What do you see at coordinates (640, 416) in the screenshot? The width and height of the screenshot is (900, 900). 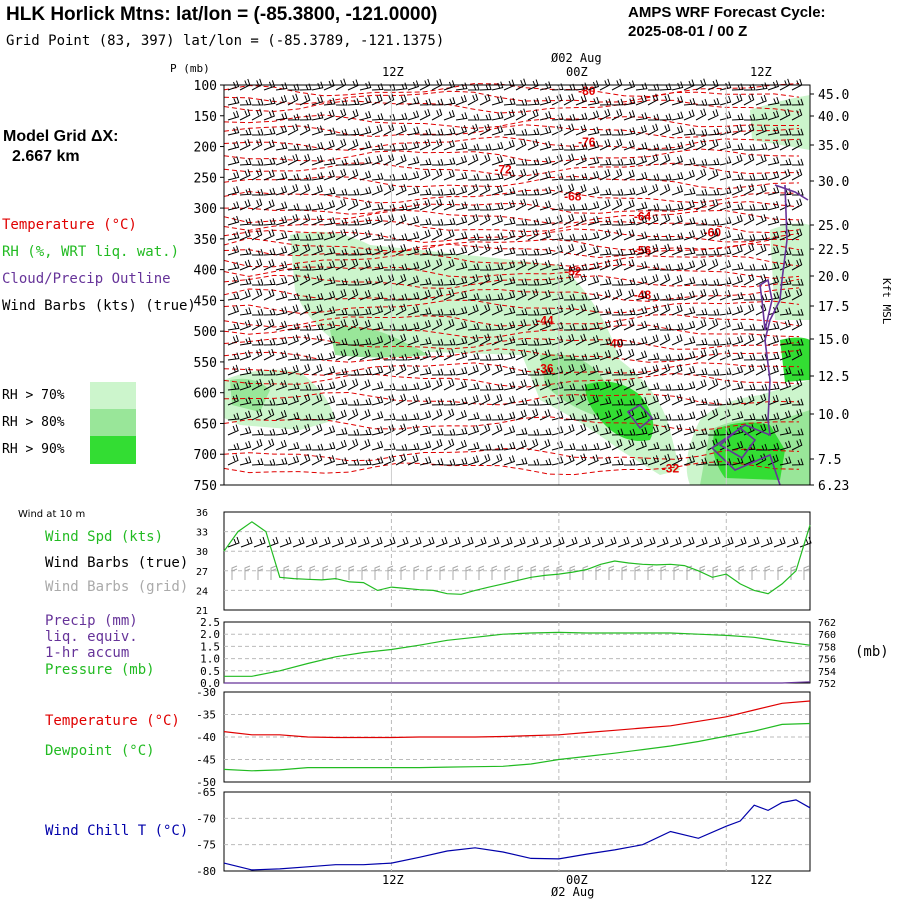 I see `cloud-outline-diamond` at bounding box center [640, 416].